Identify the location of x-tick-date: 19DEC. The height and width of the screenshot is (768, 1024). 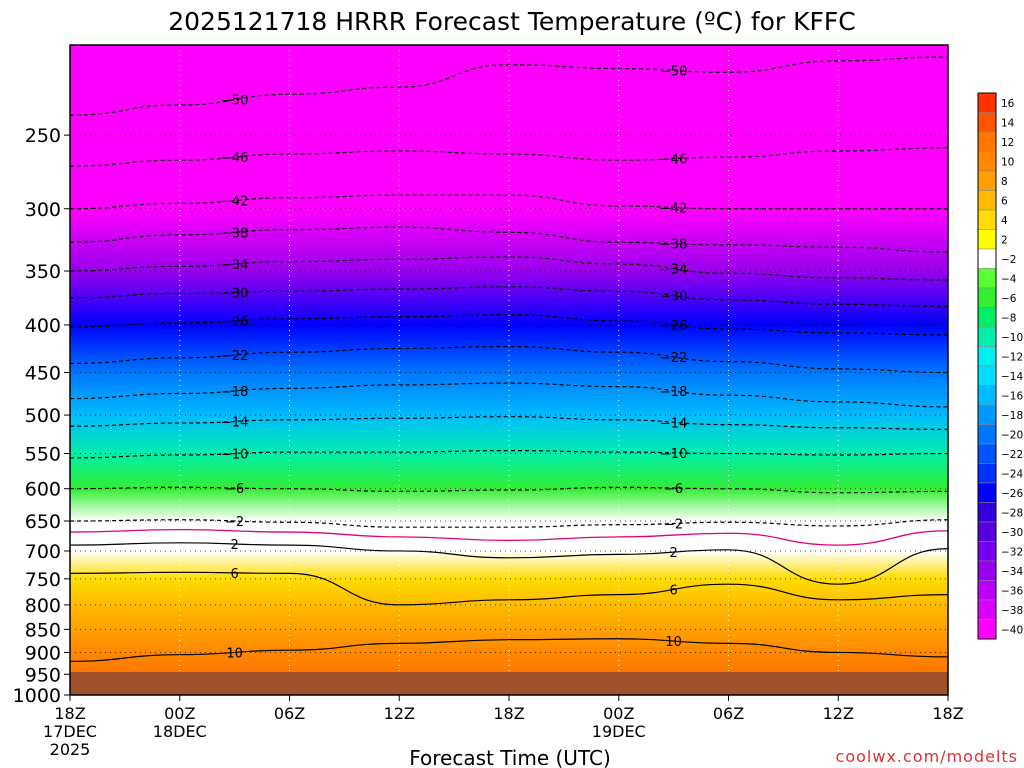
(619, 731).